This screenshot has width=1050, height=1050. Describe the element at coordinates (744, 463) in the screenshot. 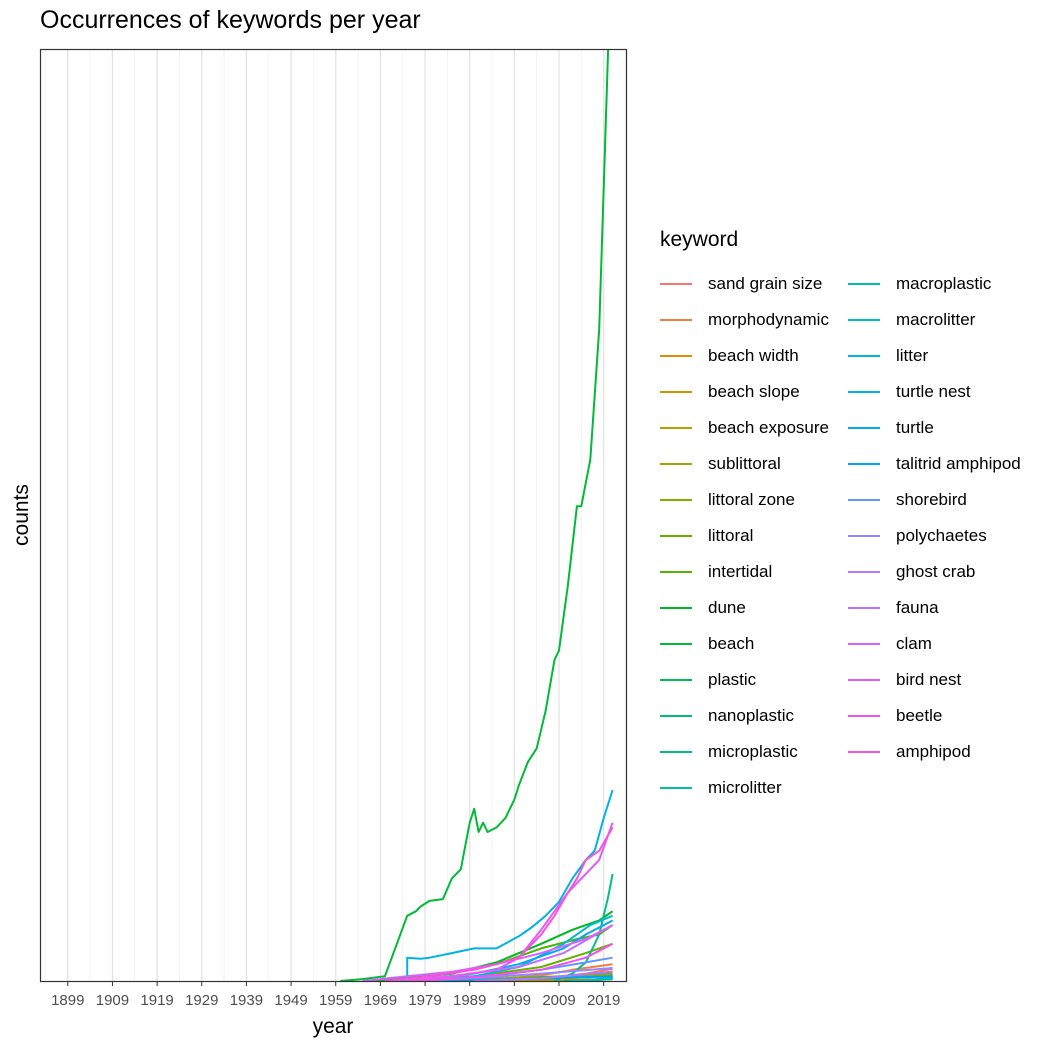

I see `legend-label: sublittoral` at that location.